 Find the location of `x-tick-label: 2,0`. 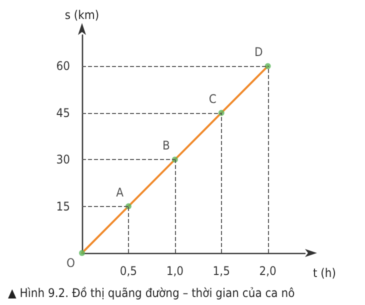

x-tick-label: 2,0 is located at coordinates (268, 271).